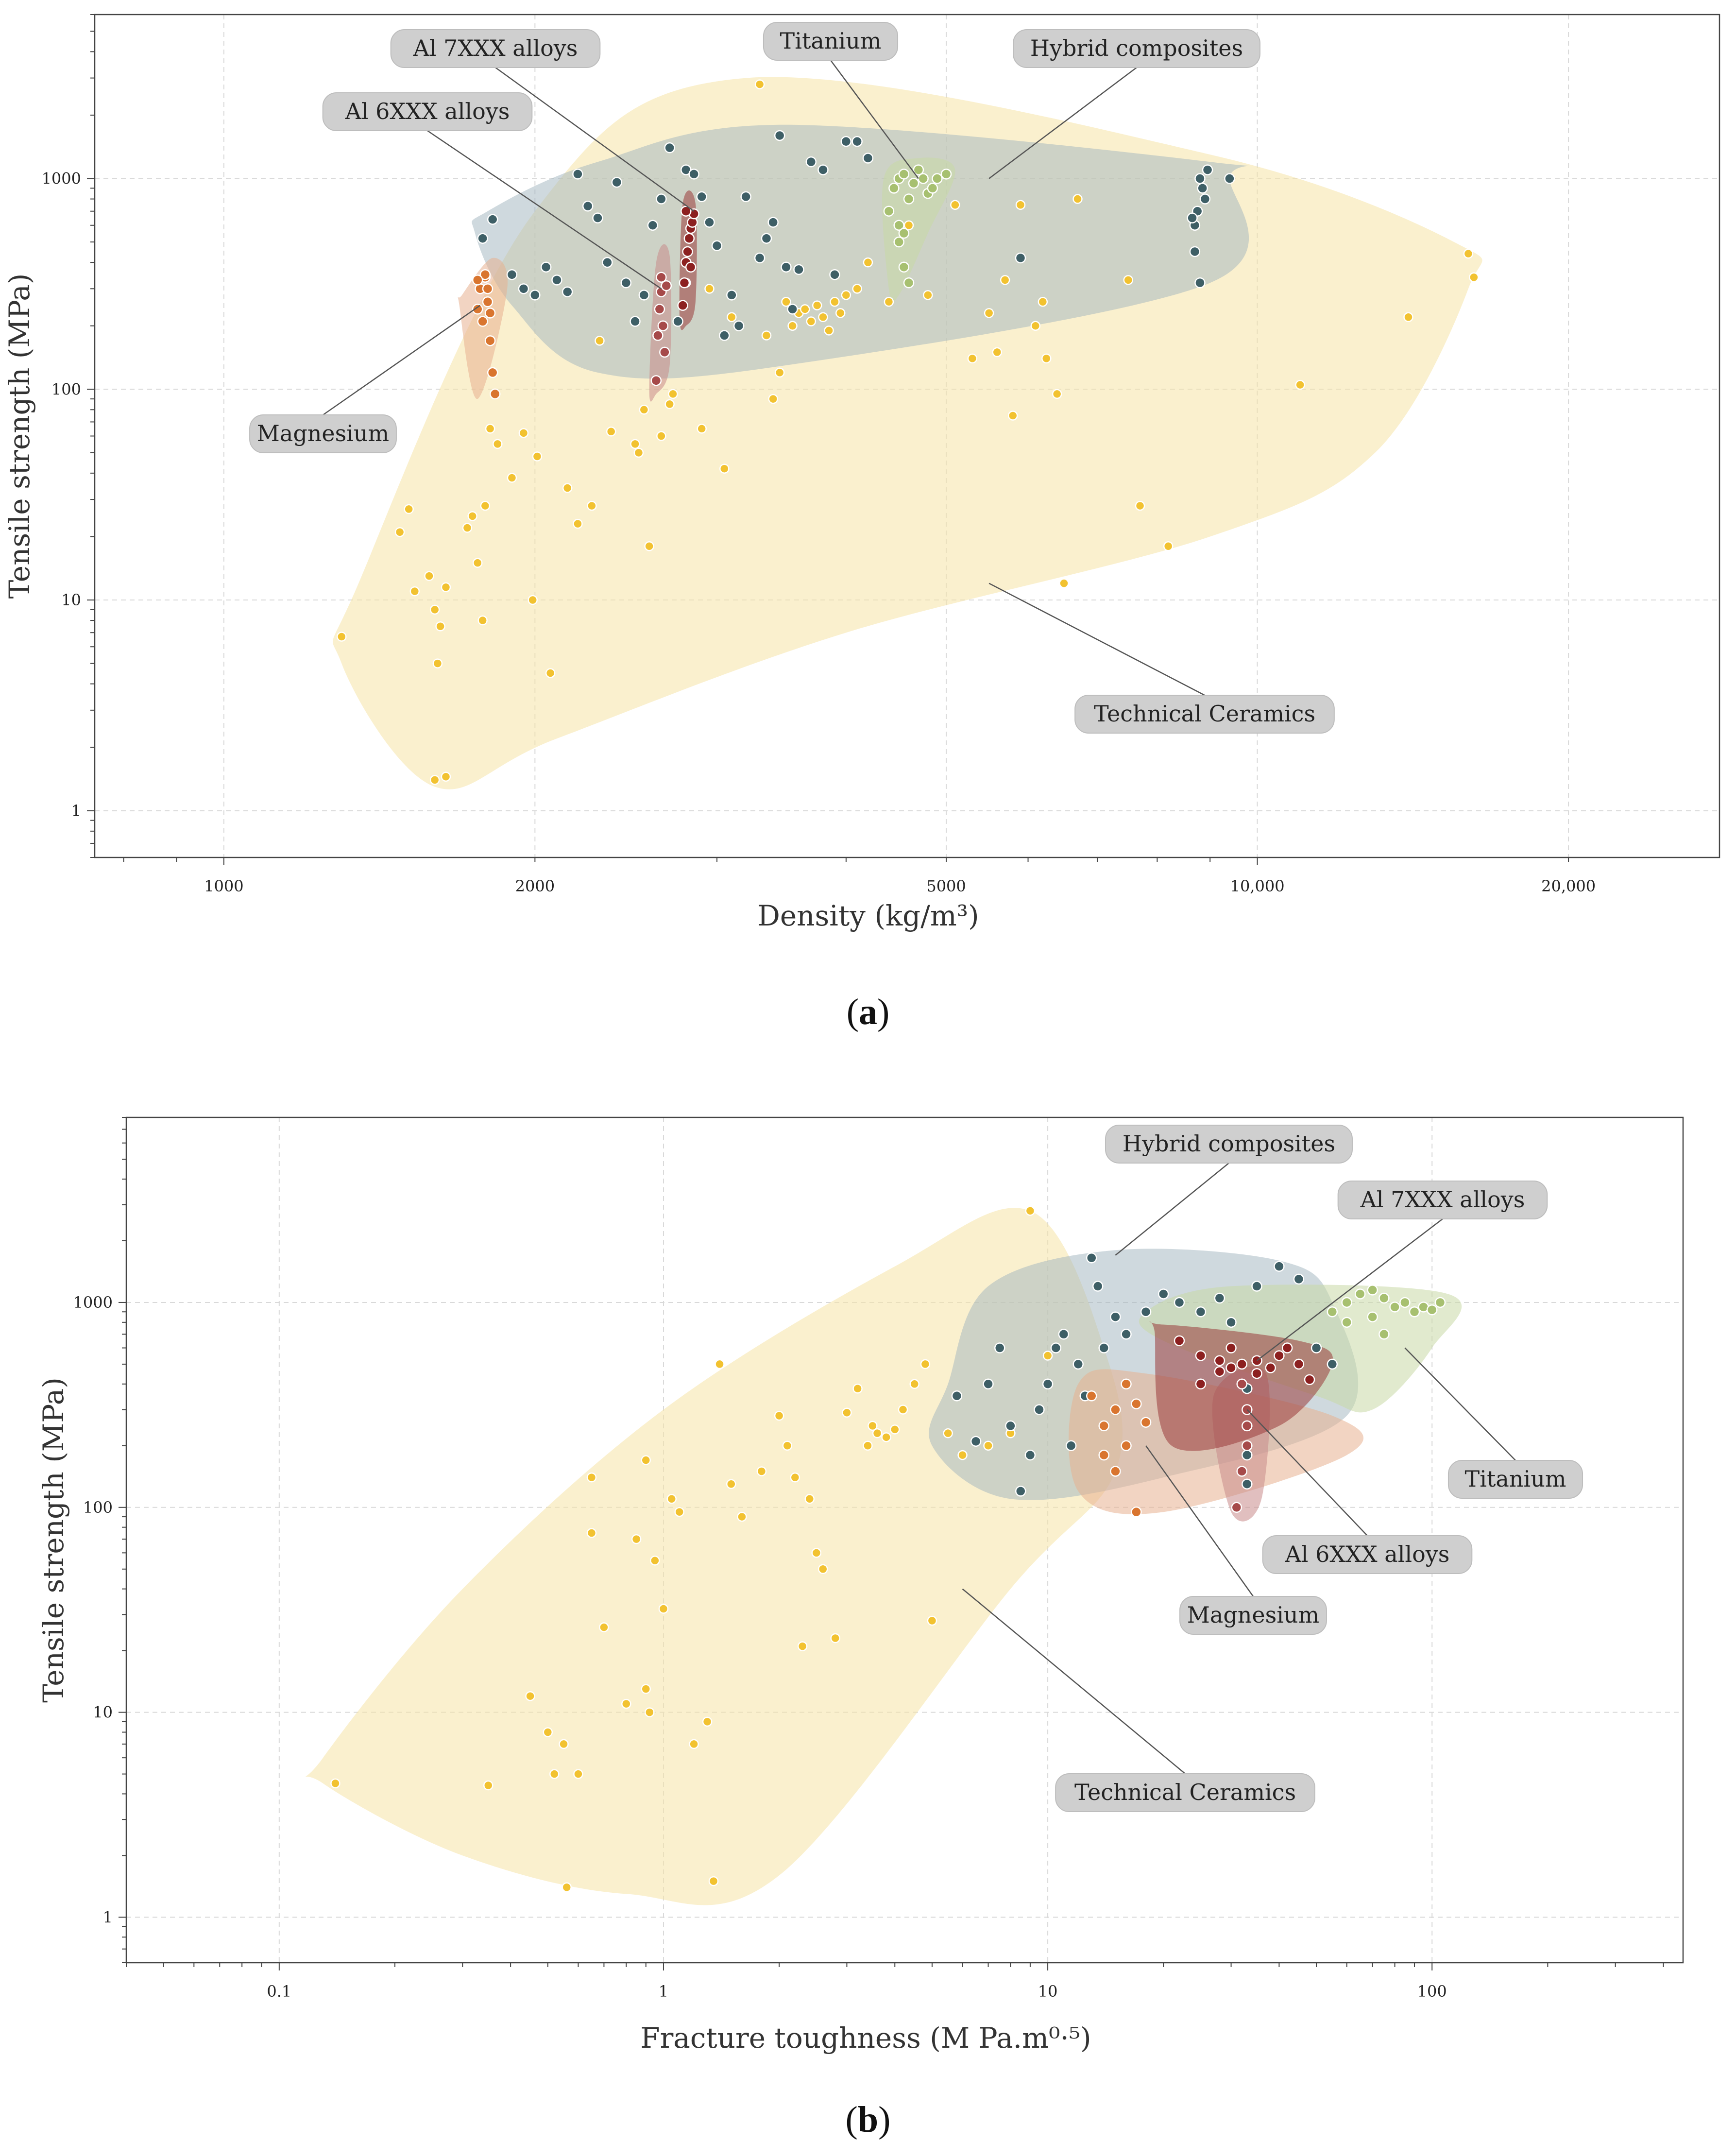 The width and height of the screenshot is (1736, 2141). What do you see at coordinates (53, 1540) in the screenshot?
I see `y-axis-label: Tensile strength (MPa)` at bounding box center [53, 1540].